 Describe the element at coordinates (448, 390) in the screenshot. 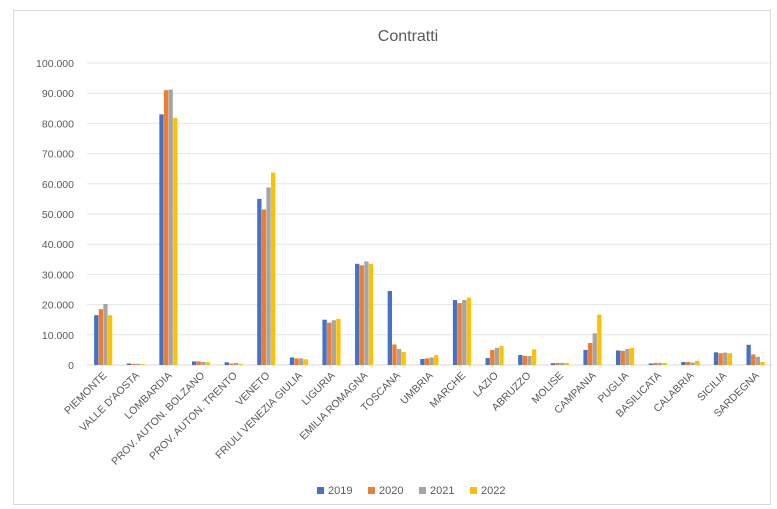

I see `x-tick-label: MARCHE` at that location.